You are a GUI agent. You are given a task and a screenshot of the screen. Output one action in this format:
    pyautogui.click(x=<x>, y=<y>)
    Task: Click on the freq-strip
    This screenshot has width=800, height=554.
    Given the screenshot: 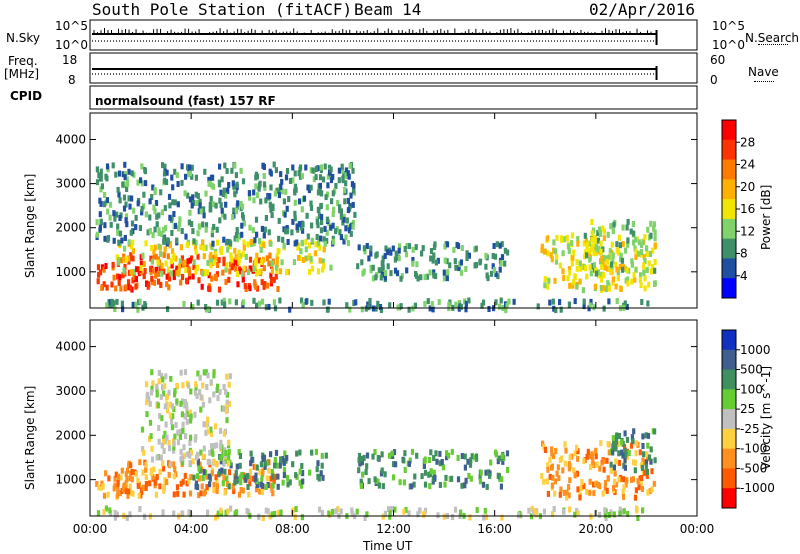 What is the action you would take?
    pyautogui.click(x=393, y=68)
    